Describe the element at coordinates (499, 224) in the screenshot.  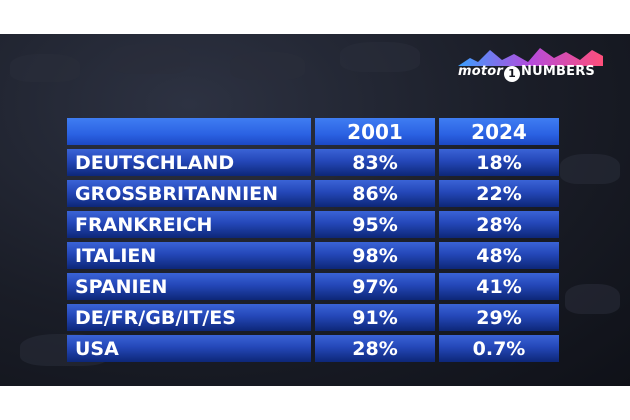
I see `value-2024-cell: 28%` at that location.